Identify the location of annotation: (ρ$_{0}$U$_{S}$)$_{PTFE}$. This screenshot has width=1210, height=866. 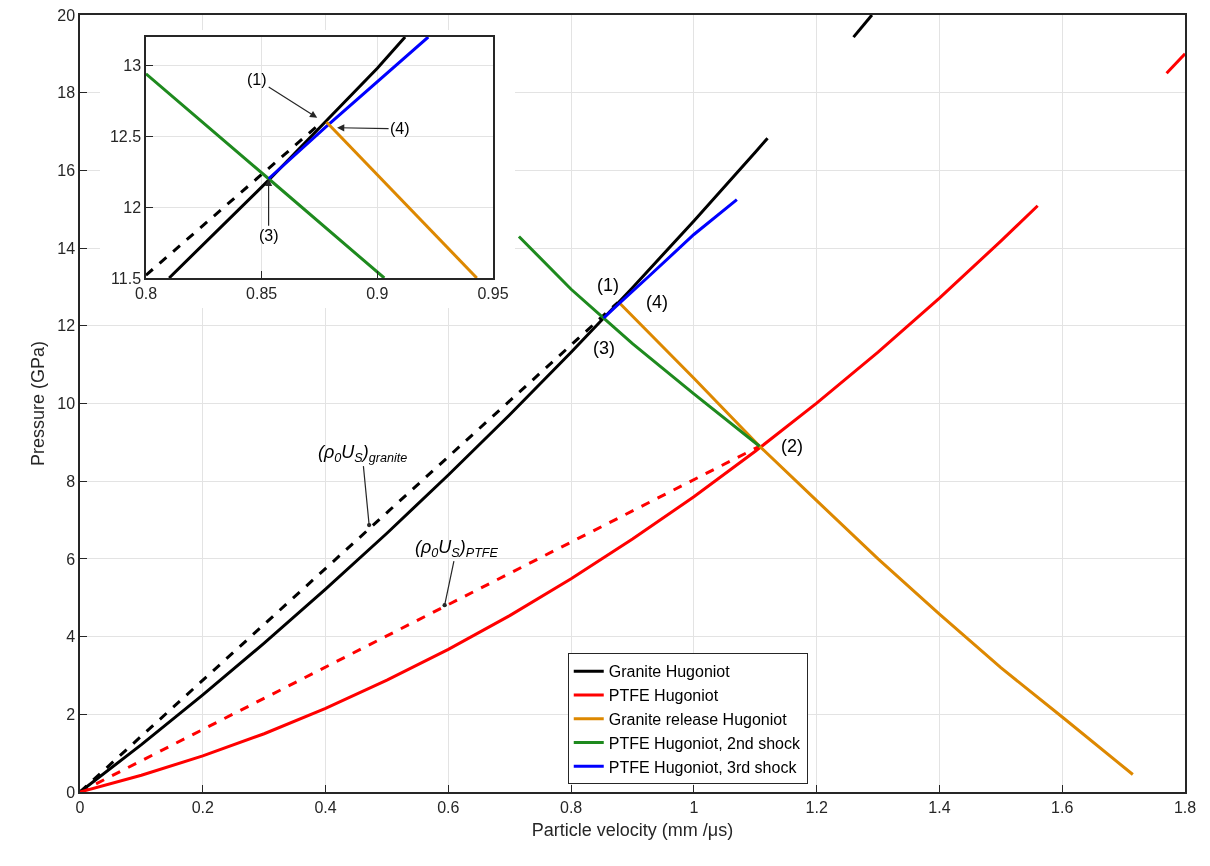
(457, 548).